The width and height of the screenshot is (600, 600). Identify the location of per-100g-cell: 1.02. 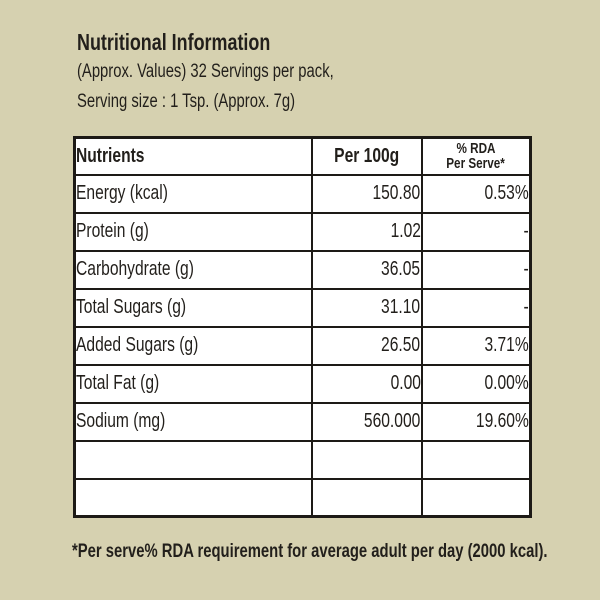
(366, 231).